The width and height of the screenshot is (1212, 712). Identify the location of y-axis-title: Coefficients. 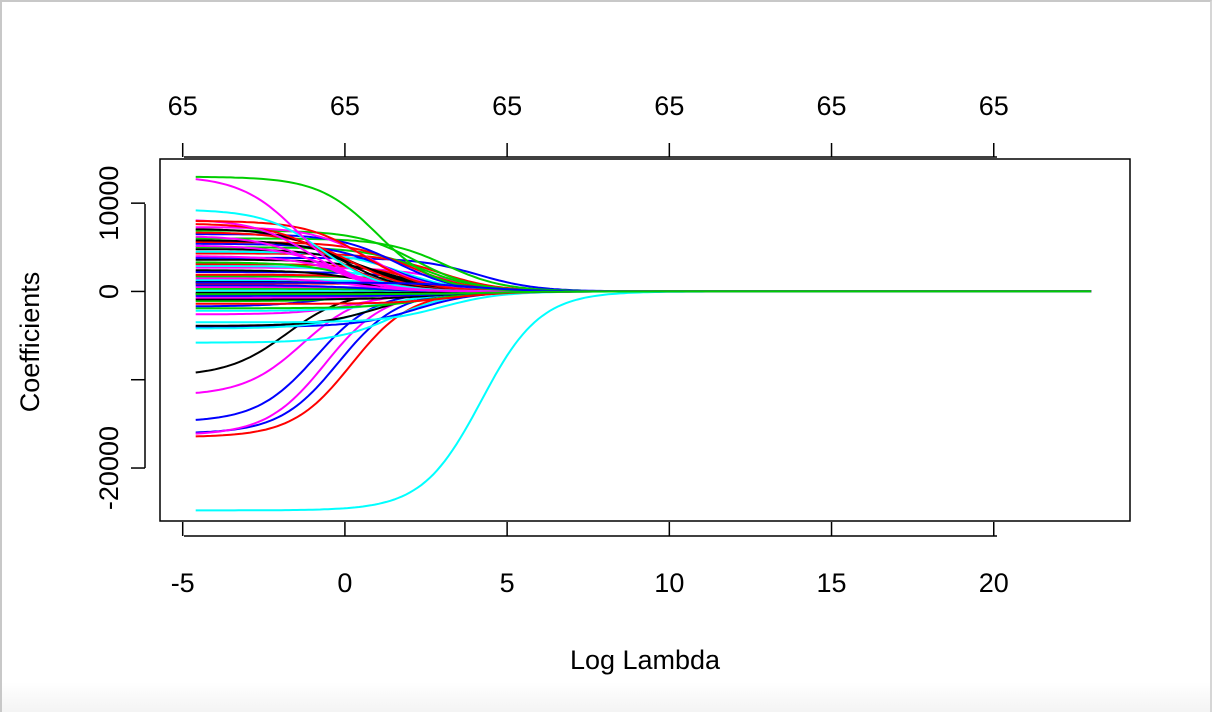
(30, 342).